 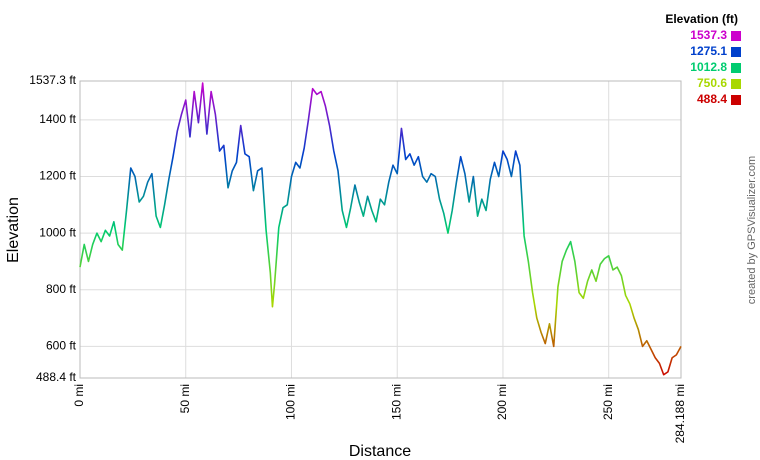 What do you see at coordinates (752, 230) in the screenshot?
I see `credit: created by GPSVisualizer.com` at bounding box center [752, 230].